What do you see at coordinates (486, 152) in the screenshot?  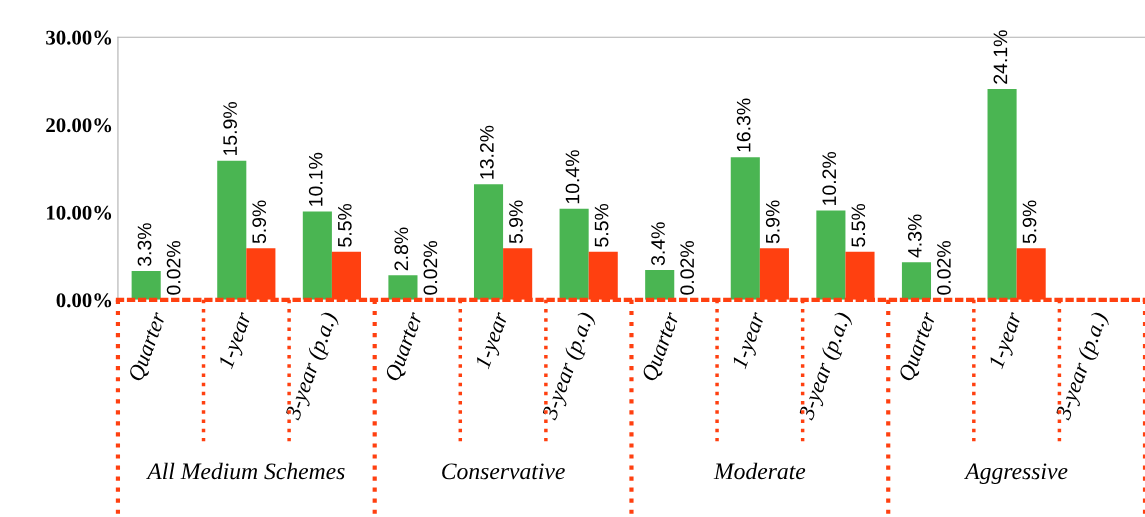 I see `text: 13.2%` at bounding box center [486, 152].